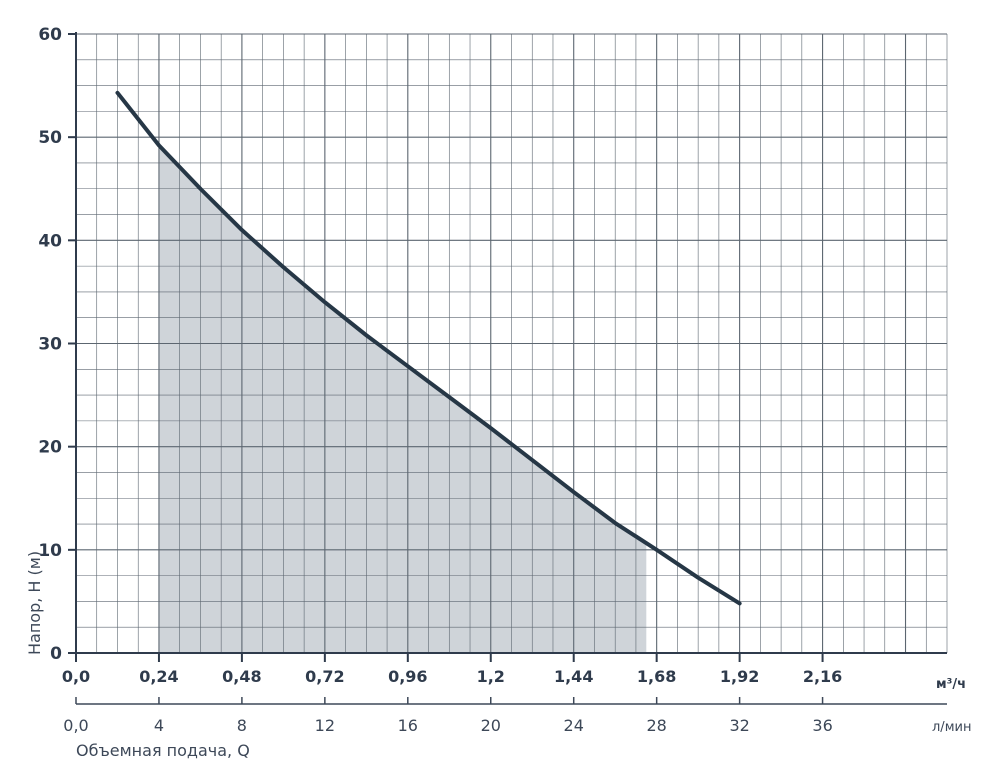  I want to click on x-tick-label-lmin: 24, so click(574, 725).